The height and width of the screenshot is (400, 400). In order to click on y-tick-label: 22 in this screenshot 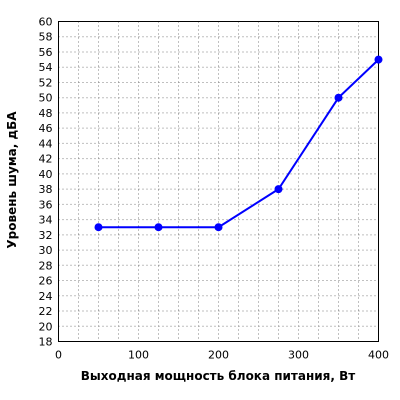, I will do `click(46, 311)`.